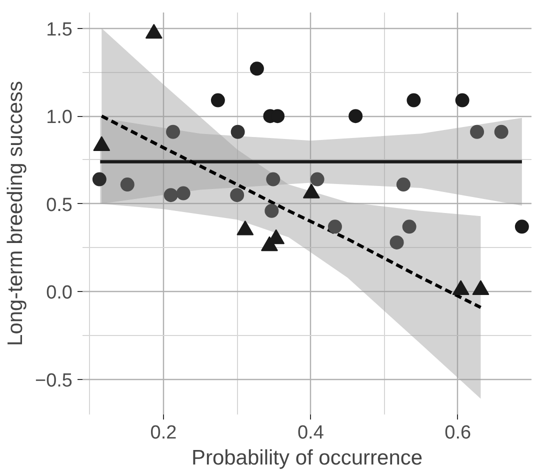 This screenshot has height=472, width=533. What do you see at coordinates (59, 117) in the screenshot?
I see `y-tick-label: 1.0` at bounding box center [59, 117].